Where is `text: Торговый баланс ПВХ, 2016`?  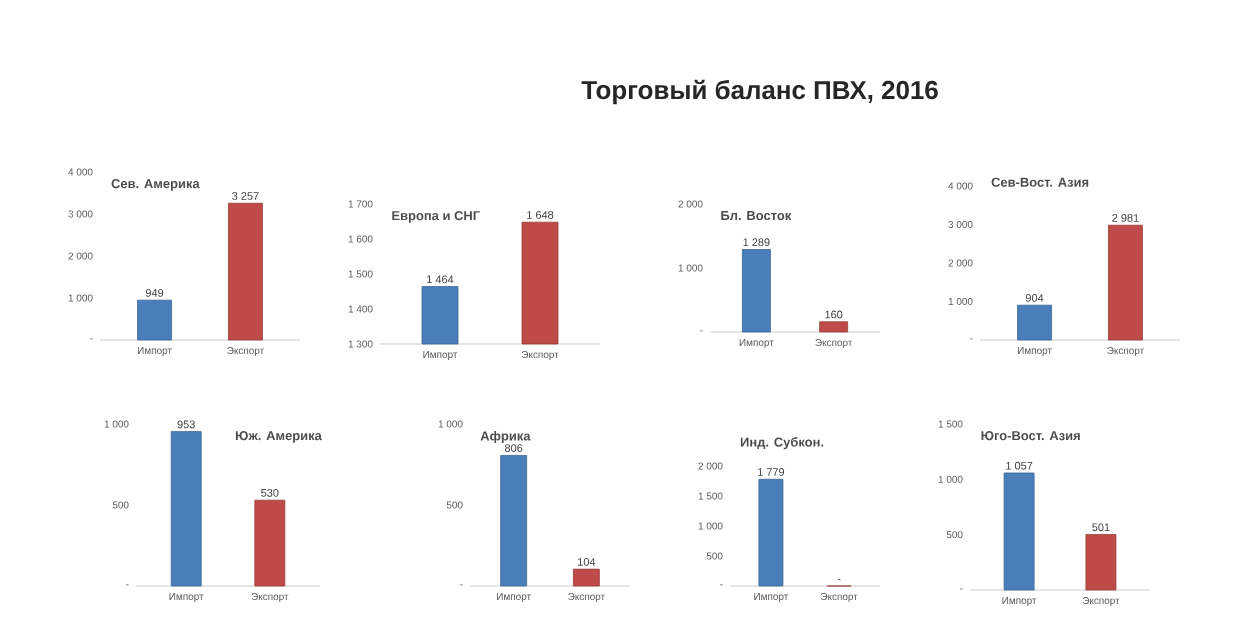 text: Торговый баланс ПВХ, 2016 is located at coordinates (759, 92).